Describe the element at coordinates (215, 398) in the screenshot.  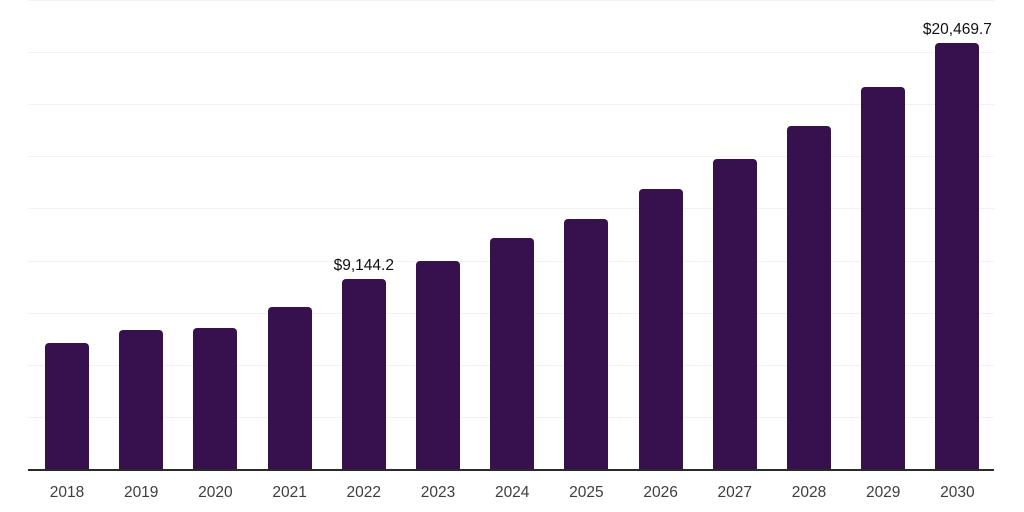
I see `bar-2020` at that location.